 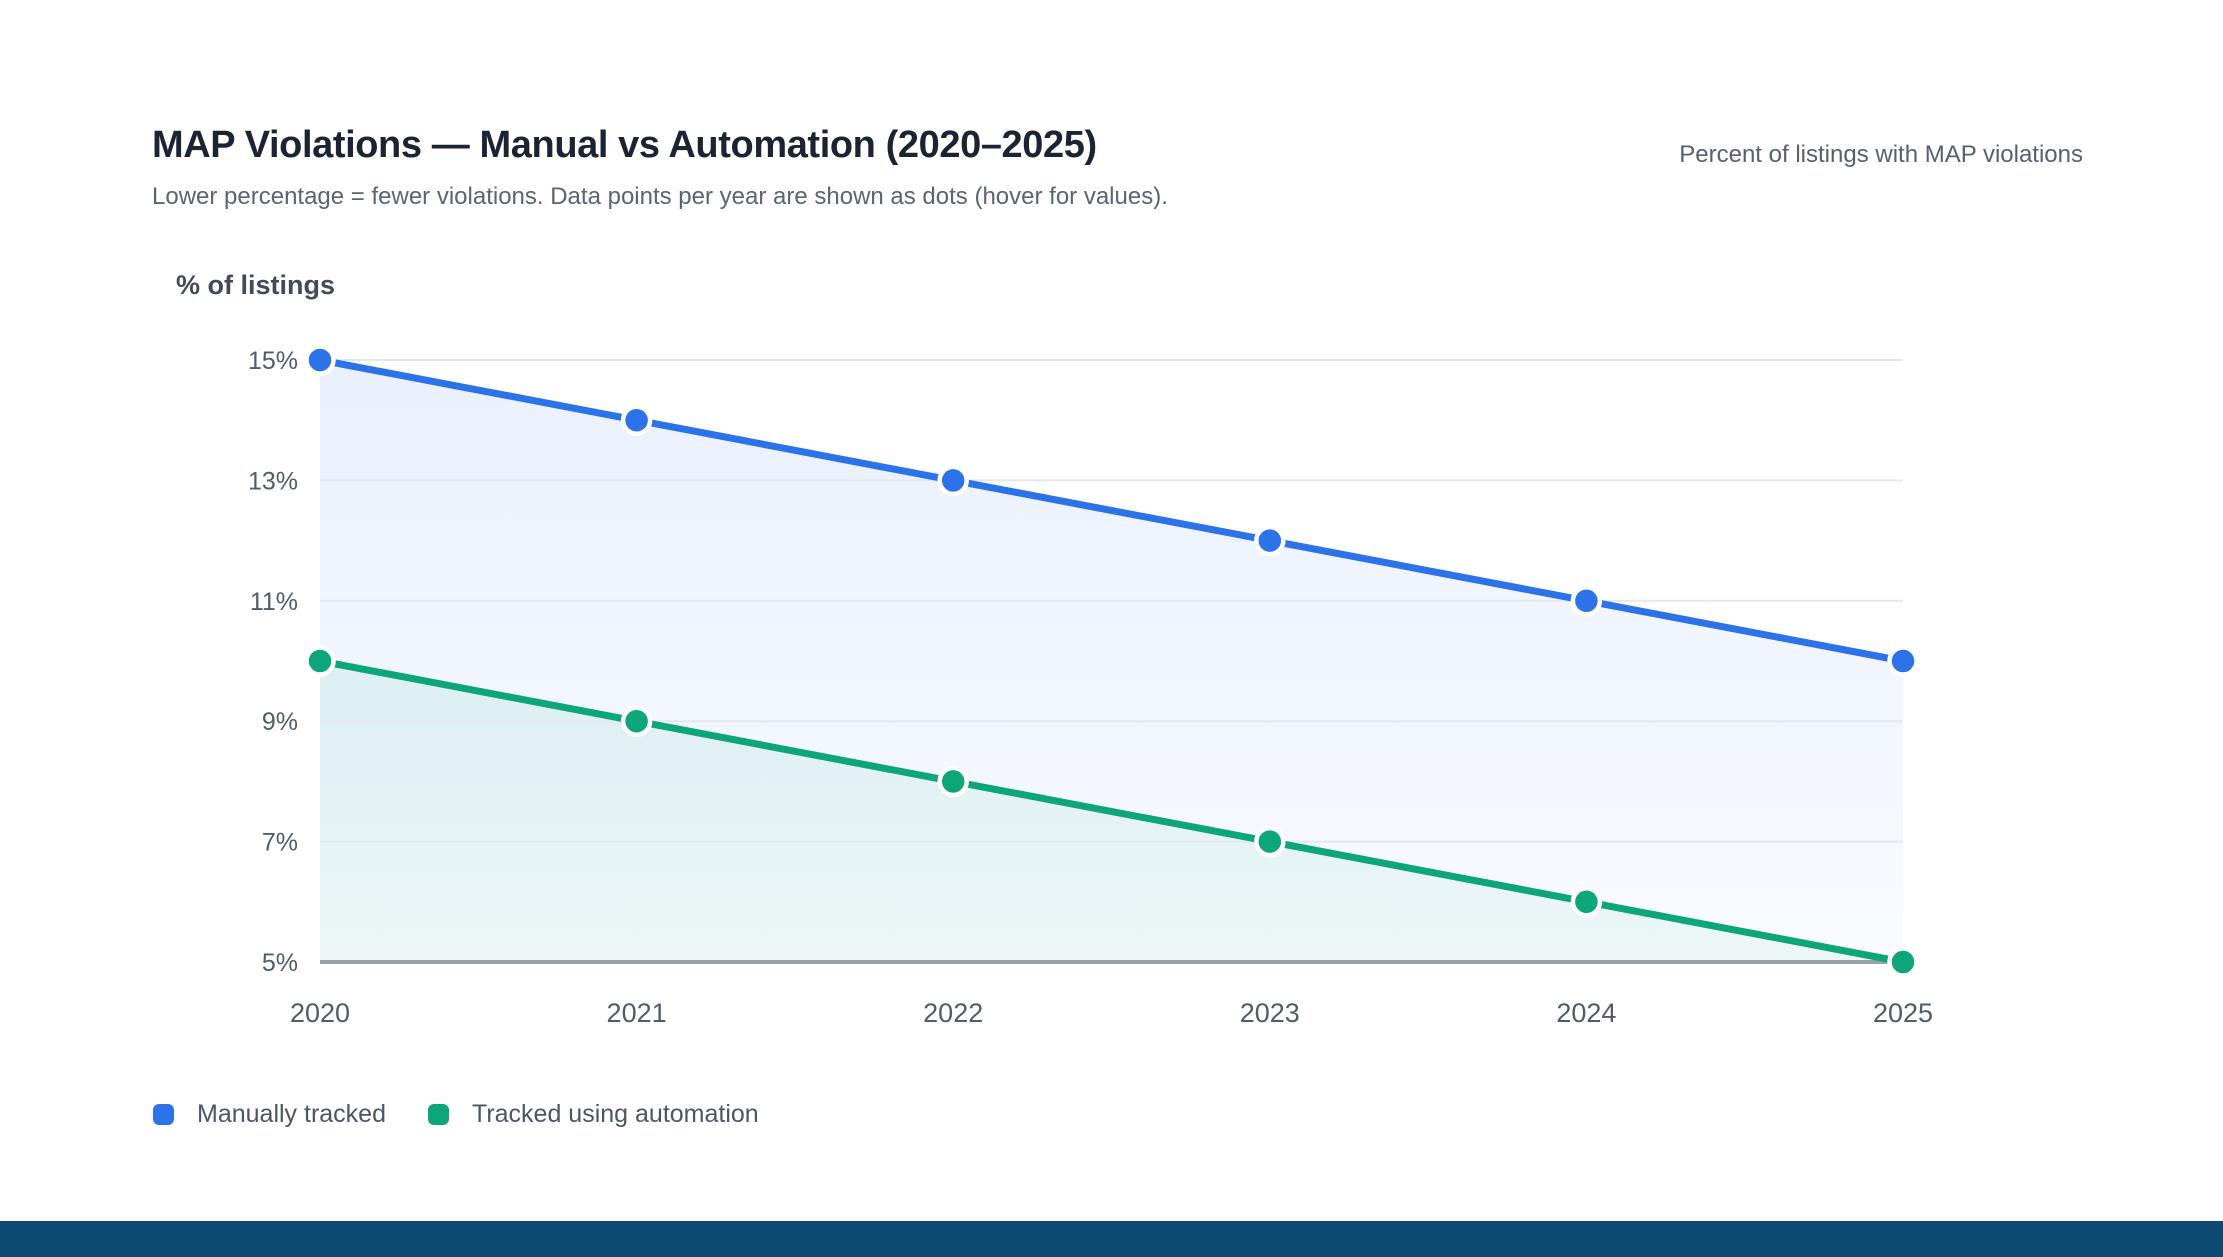 I want to click on legend-item-1: Tracked using automation, so click(x=593, y=1114).